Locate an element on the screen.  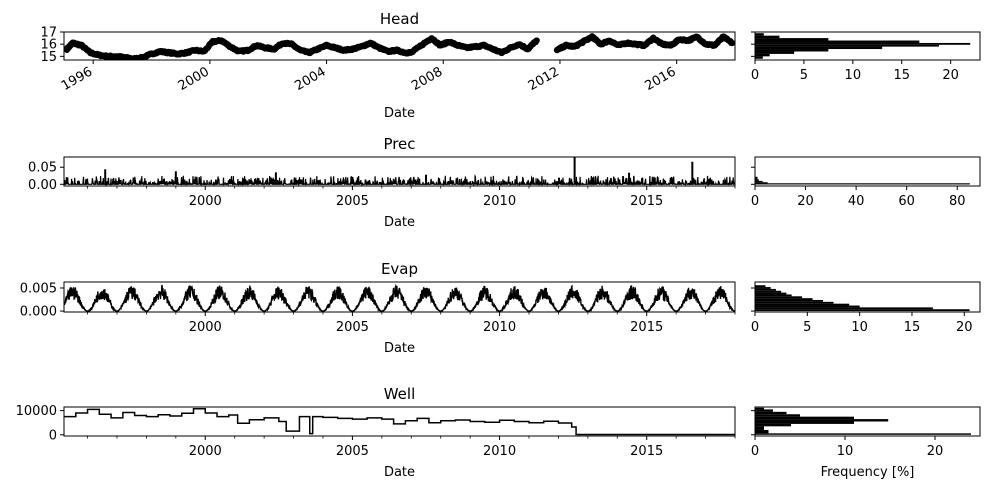
chart-title: Prec is located at coordinates (399, 144).